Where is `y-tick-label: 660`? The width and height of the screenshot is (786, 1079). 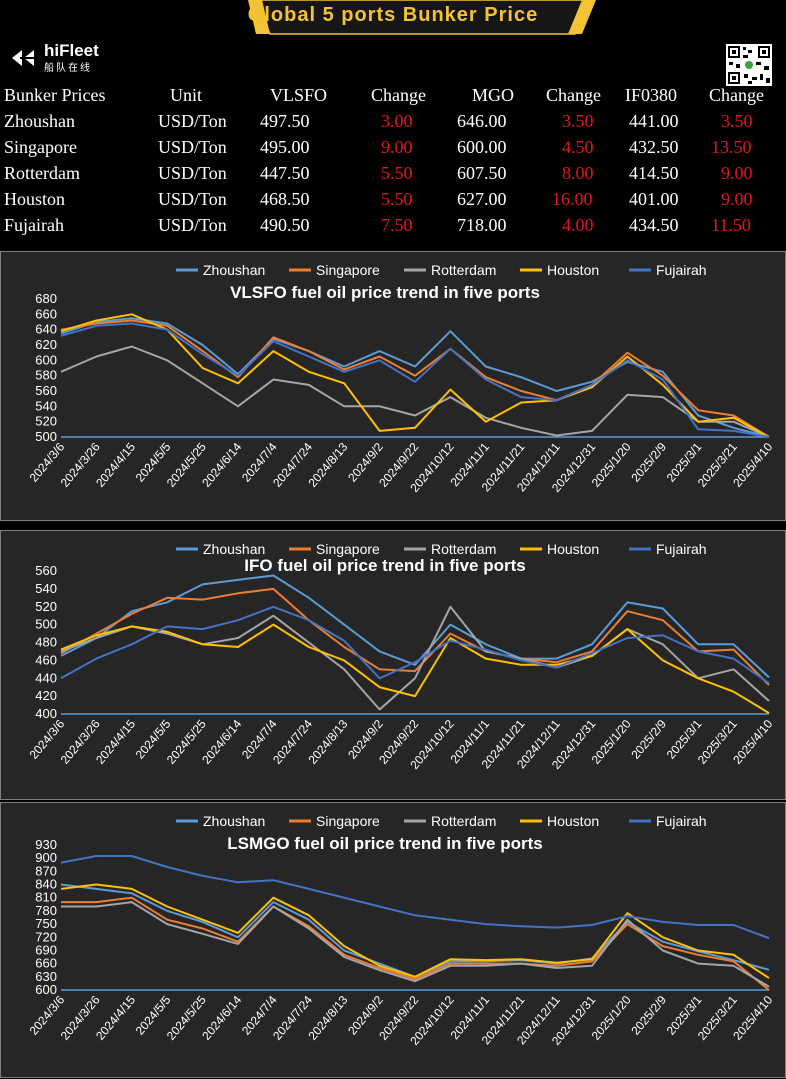 y-tick-label: 660 is located at coordinates (46, 313).